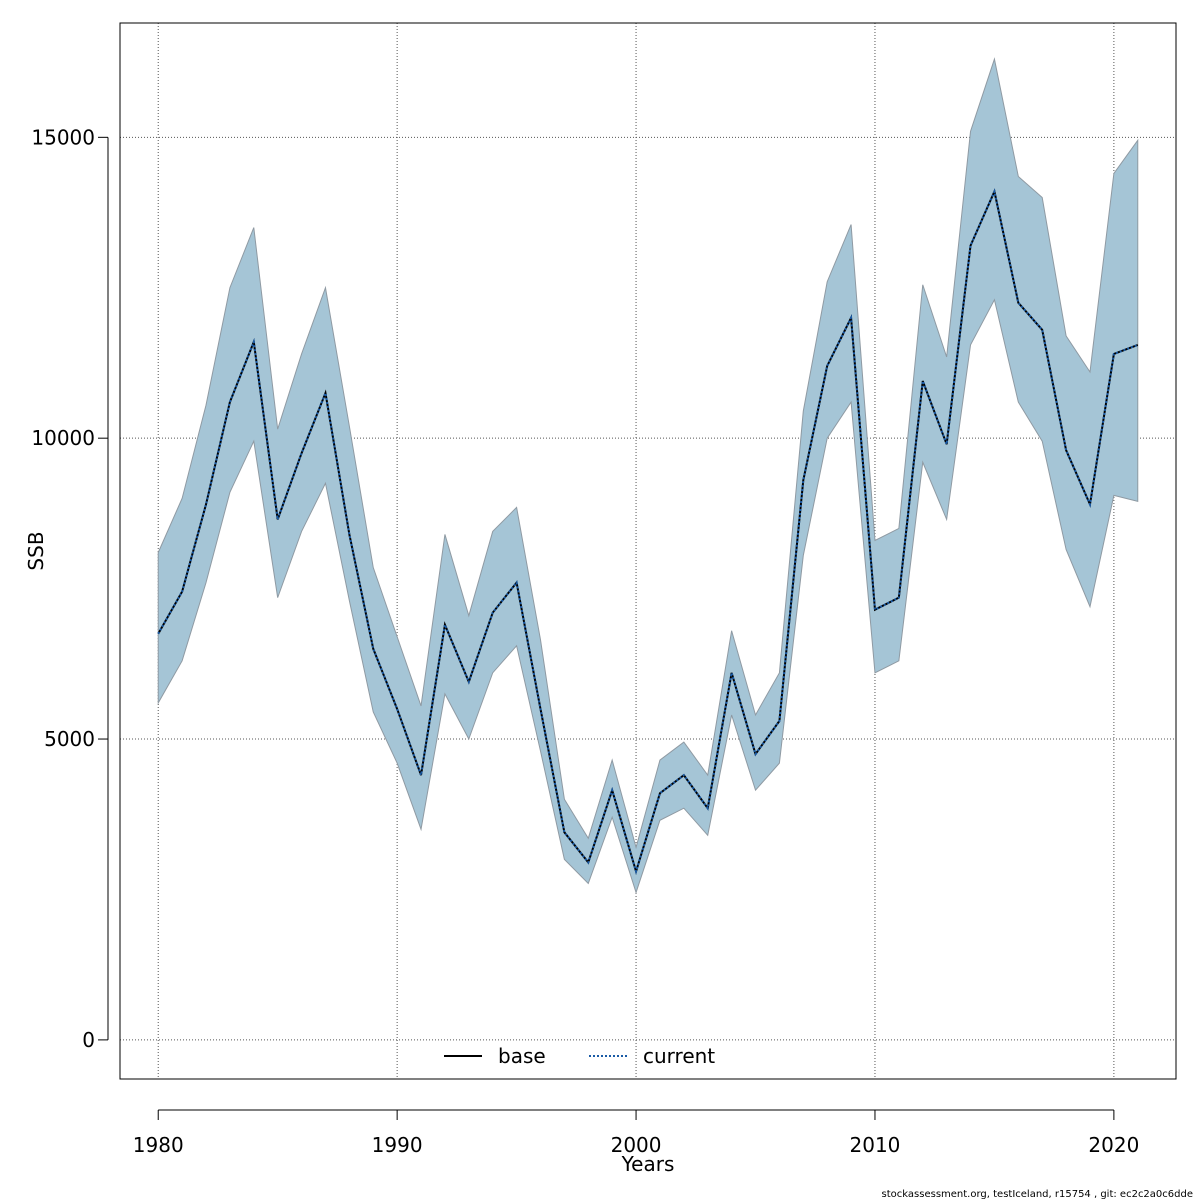 The height and width of the screenshot is (1200, 1200). I want to click on legend-current-label: current, so click(679, 1056).